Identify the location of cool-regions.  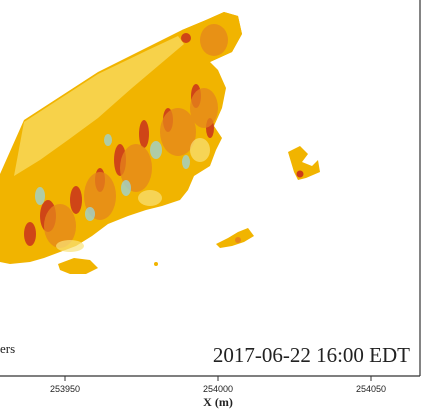
(112, 177).